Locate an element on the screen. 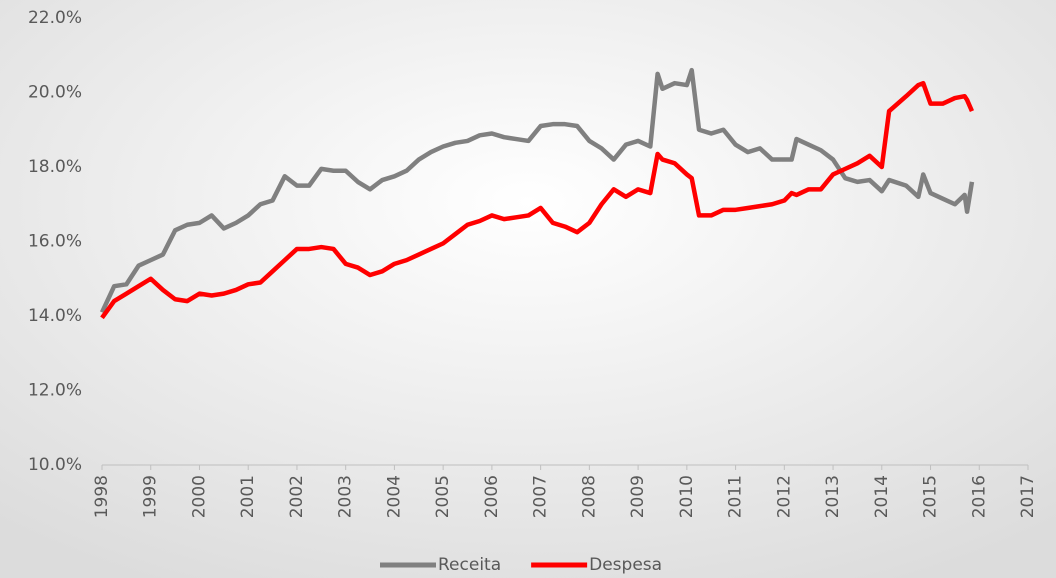  x-tick-label: 2002 is located at coordinates (297, 496).